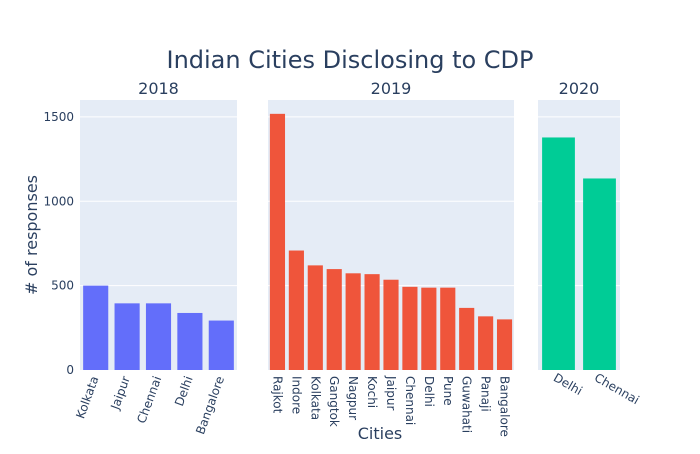 This screenshot has height=454, width=700. Describe the element at coordinates (70, 370) in the screenshot. I see `y-tick-label: 0` at that location.